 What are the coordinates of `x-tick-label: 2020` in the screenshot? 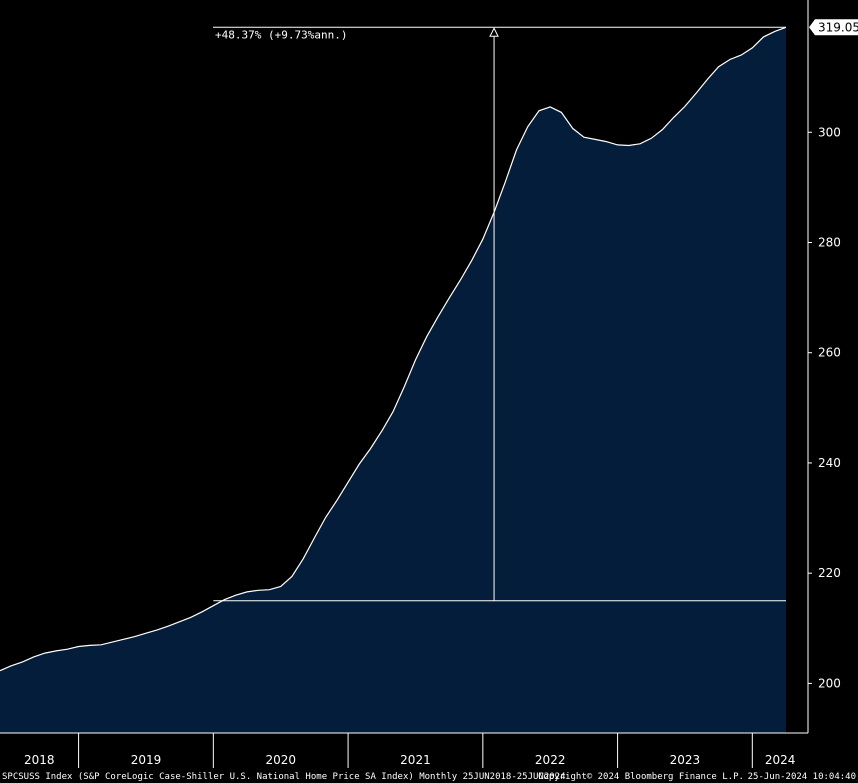 It's located at (280, 760).